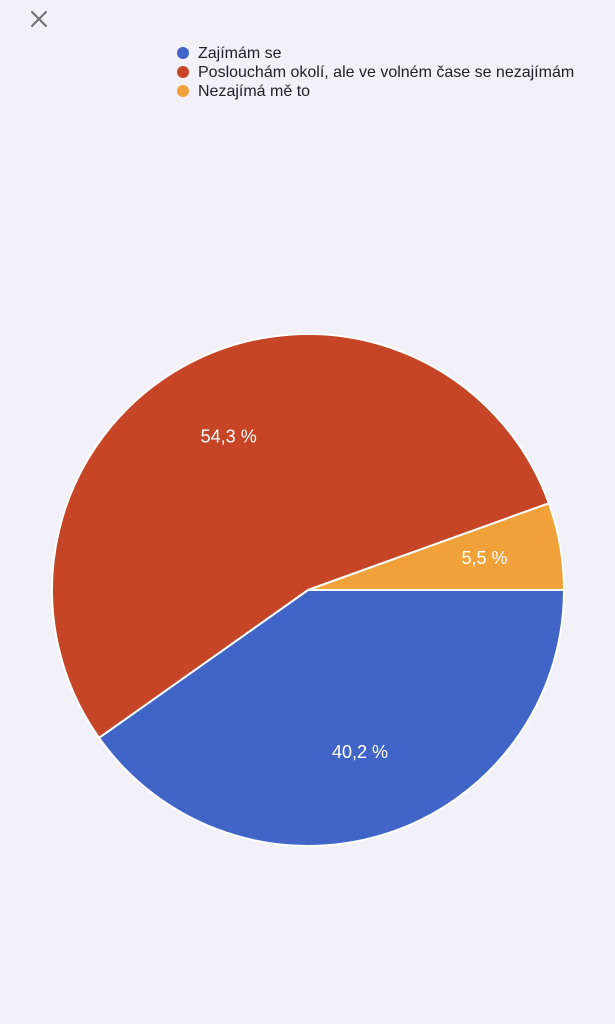  What do you see at coordinates (229, 437) in the screenshot?
I see `data-label: 54,3 %` at bounding box center [229, 437].